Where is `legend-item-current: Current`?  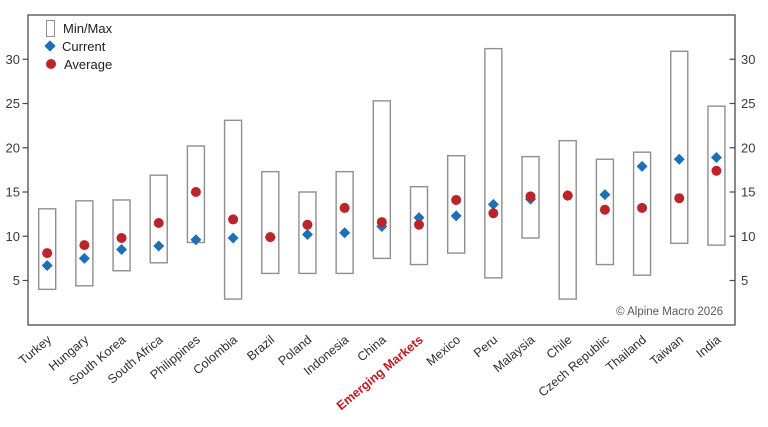 legend-item-current: Current is located at coordinates (78, 46).